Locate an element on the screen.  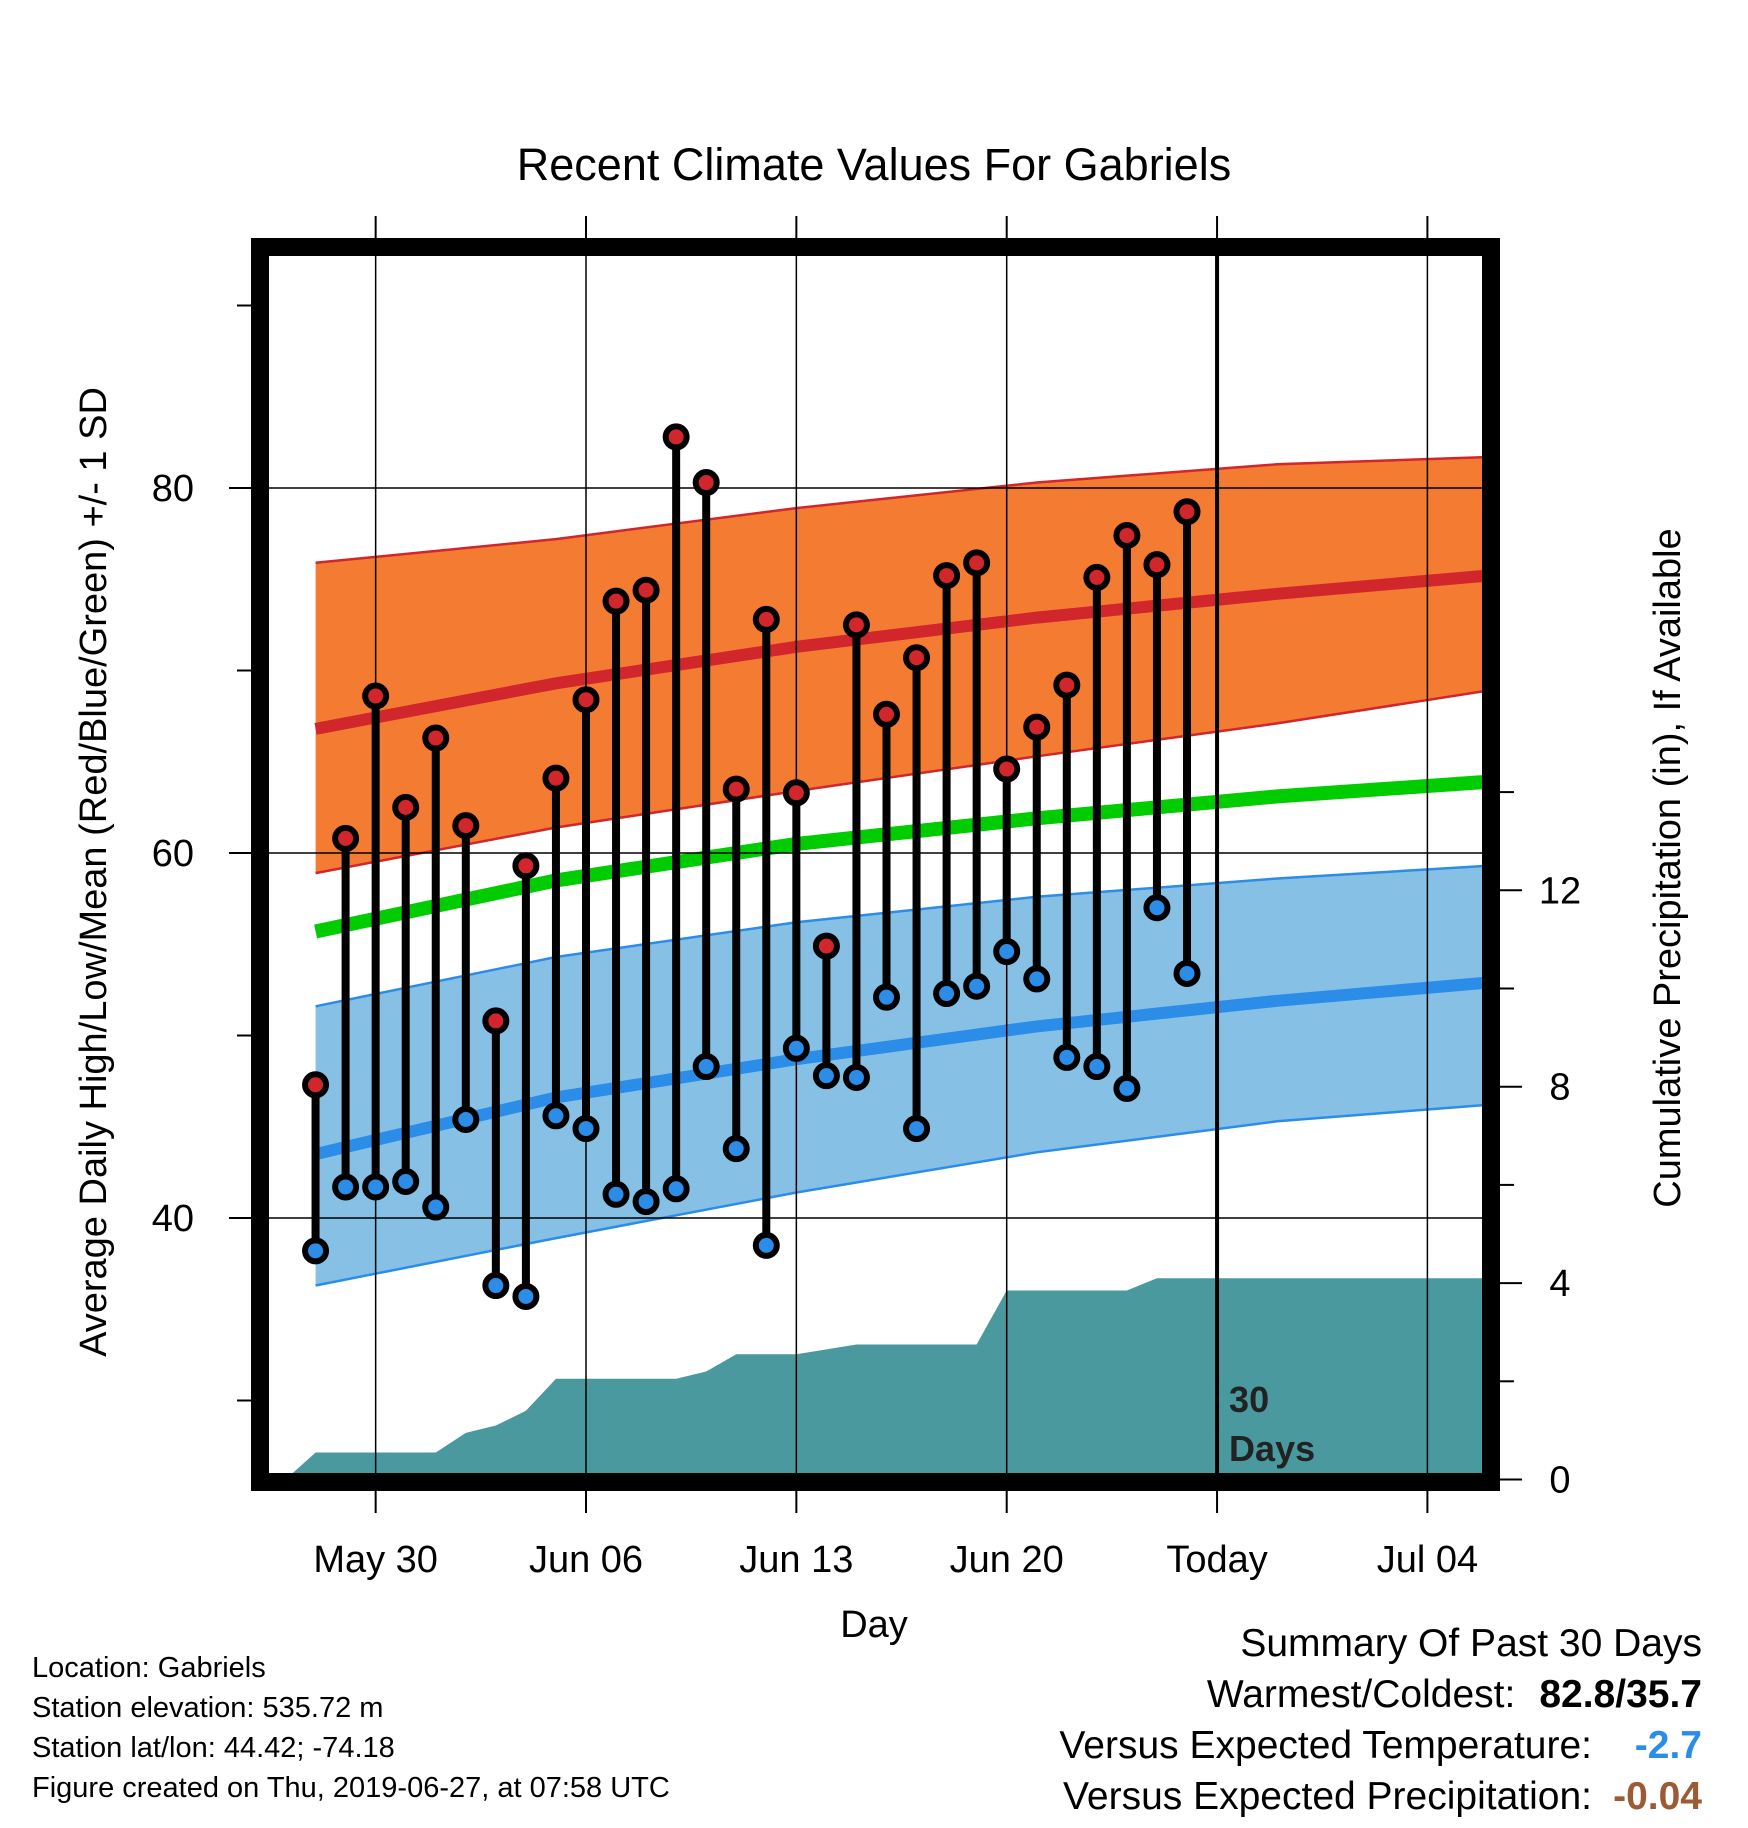
today-label-days: Days is located at coordinates (1272, 1448).